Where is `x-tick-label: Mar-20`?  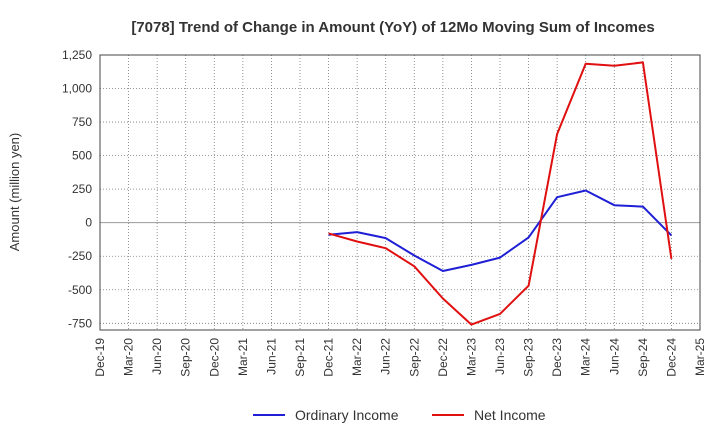
x-tick-label: Mar-20 is located at coordinates (129, 357).